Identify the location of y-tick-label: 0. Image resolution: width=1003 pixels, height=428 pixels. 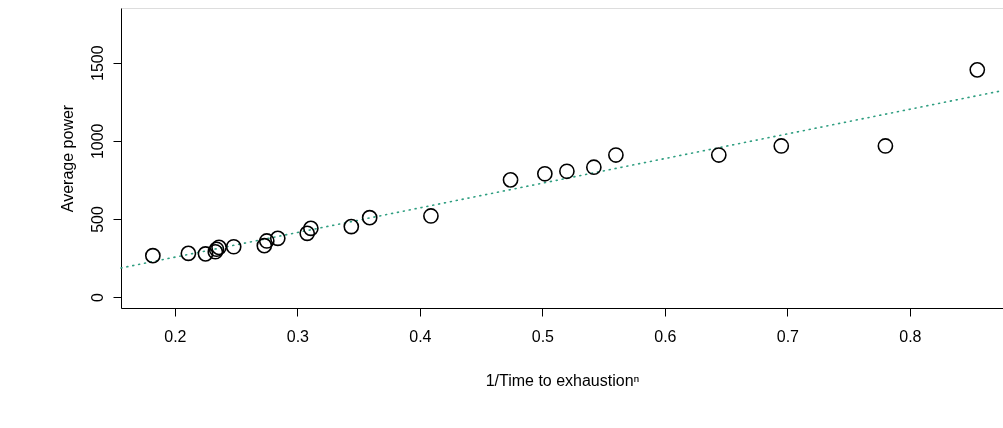
(97, 298).